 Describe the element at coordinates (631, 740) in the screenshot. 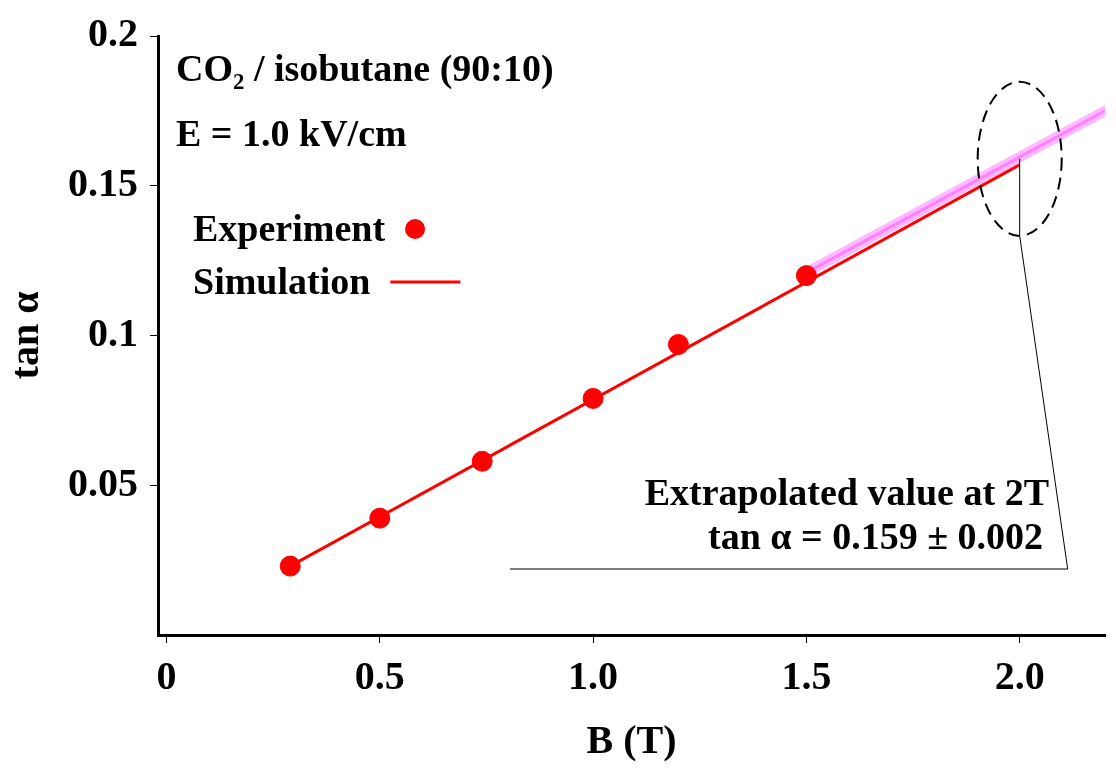

I see `x-axis-title: B (T)` at that location.